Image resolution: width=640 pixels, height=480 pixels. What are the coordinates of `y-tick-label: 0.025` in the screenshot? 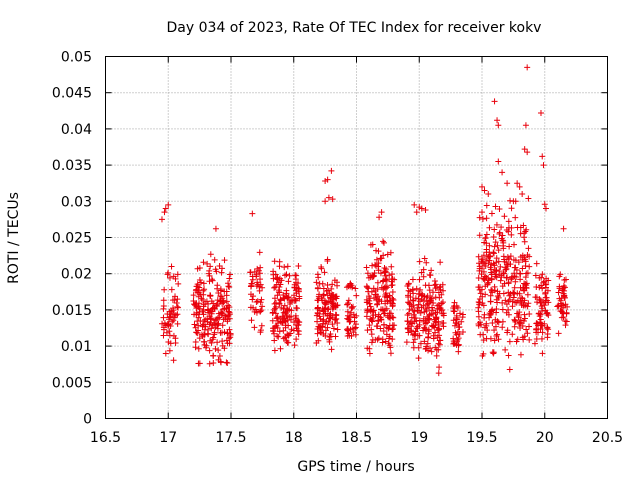 It's located at (72, 239).